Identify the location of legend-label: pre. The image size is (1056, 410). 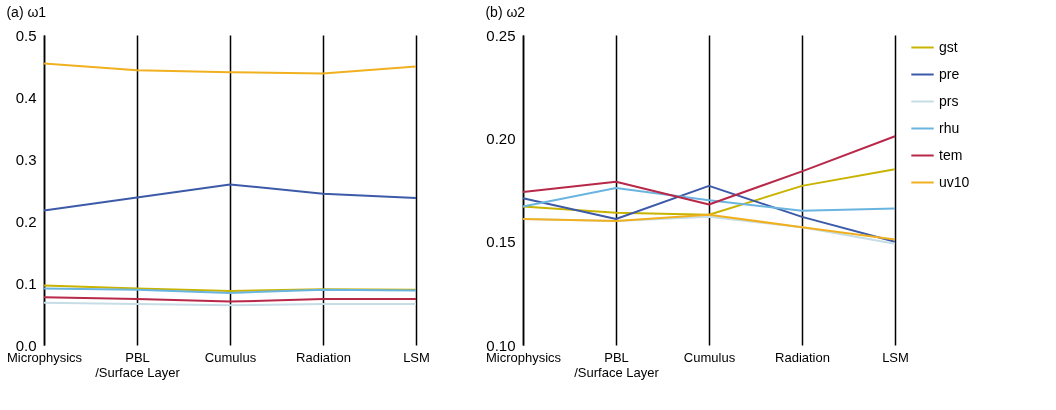
(949, 73).